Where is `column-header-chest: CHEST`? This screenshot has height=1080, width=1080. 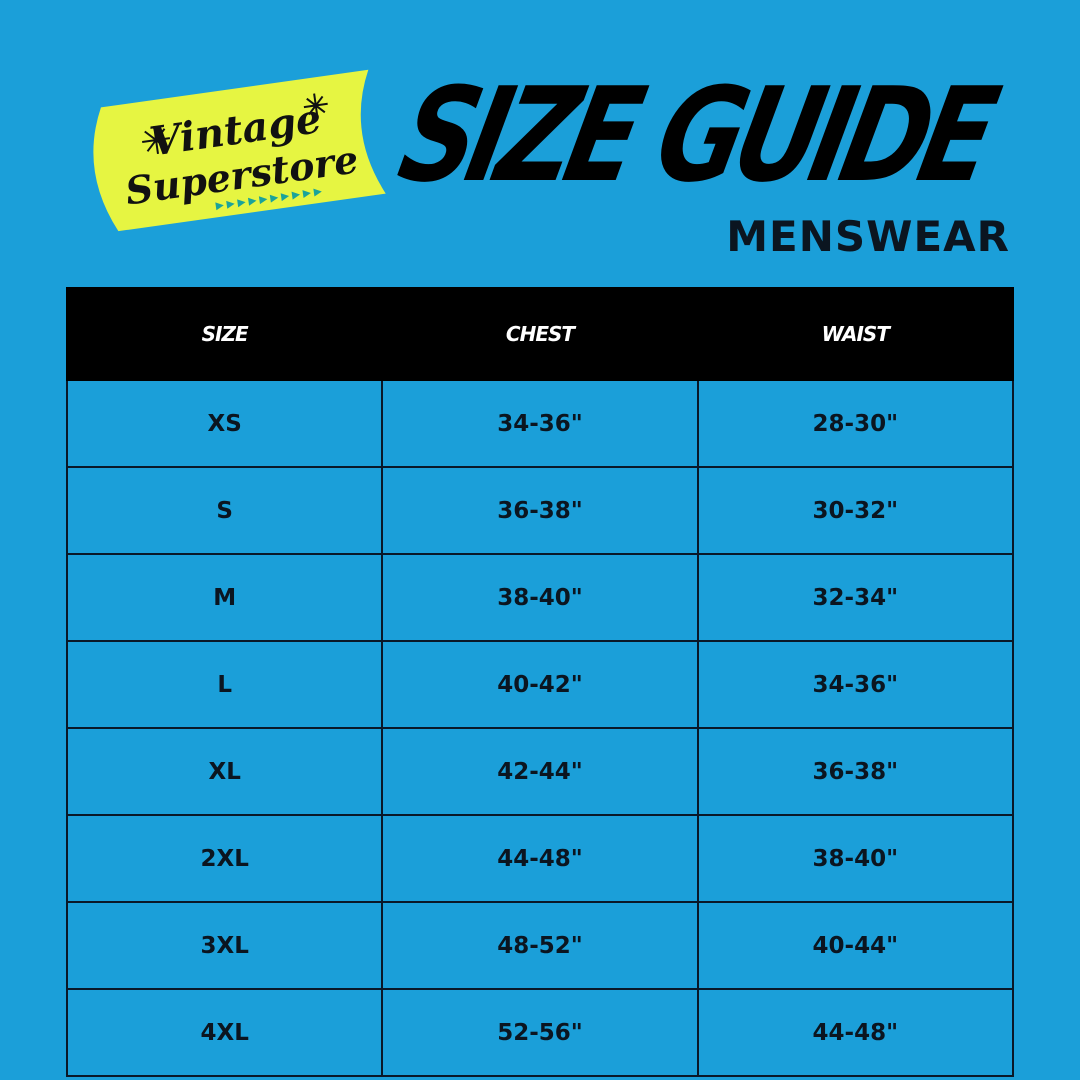
column-header-chest: CHEST is located at coordinates (540, 334).